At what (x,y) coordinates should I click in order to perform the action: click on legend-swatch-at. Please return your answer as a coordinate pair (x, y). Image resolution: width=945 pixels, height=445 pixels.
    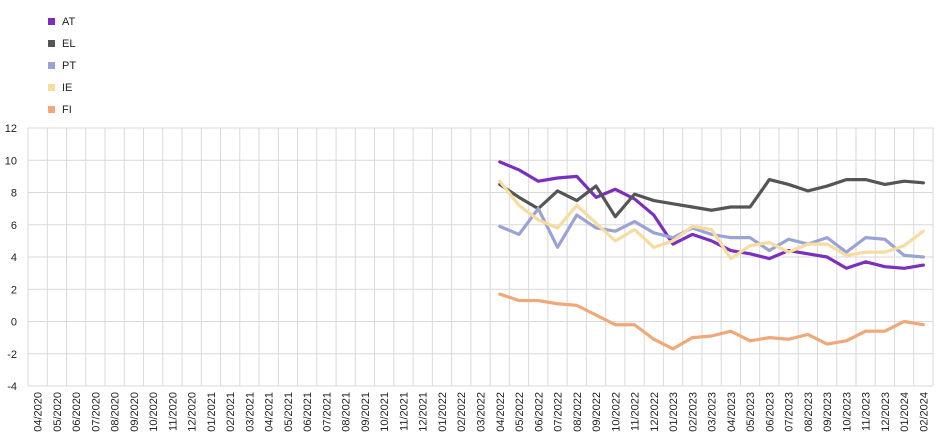
    Looking at the image, I should click on (51, 21).